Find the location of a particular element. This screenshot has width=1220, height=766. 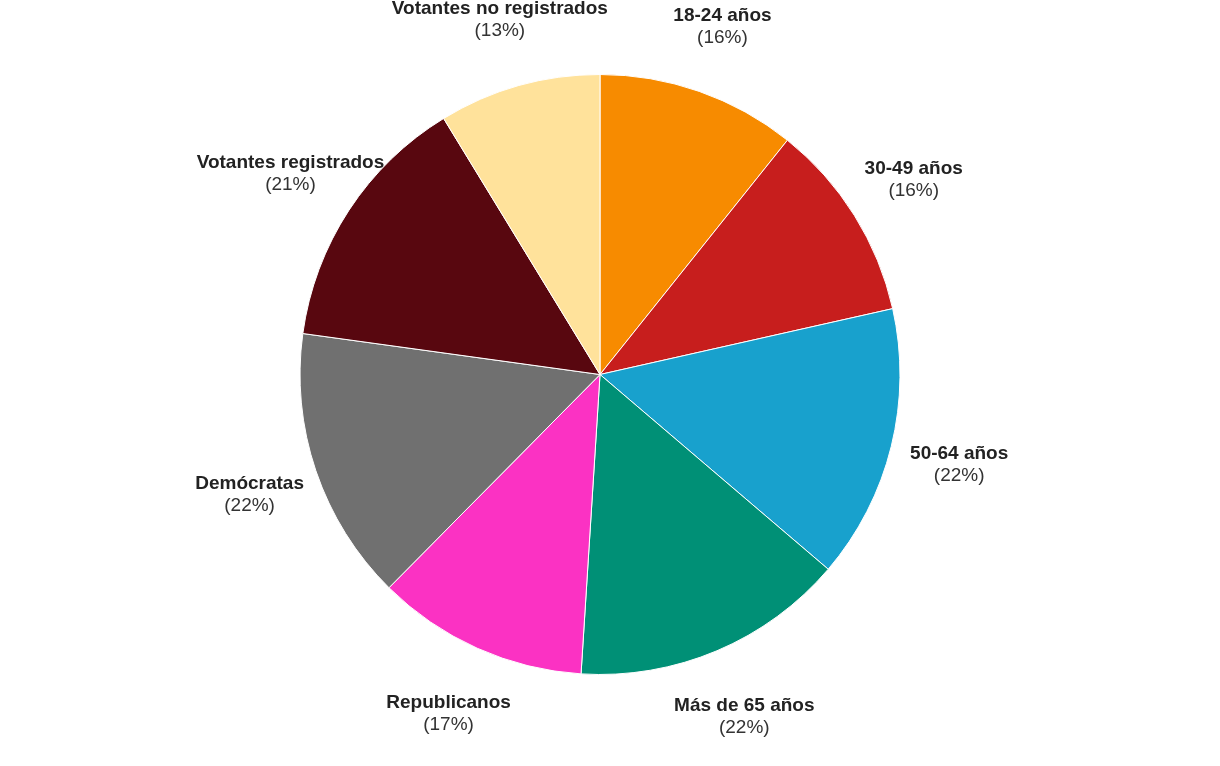

slice-label: Demócratas is located at coordinates (249, 483).